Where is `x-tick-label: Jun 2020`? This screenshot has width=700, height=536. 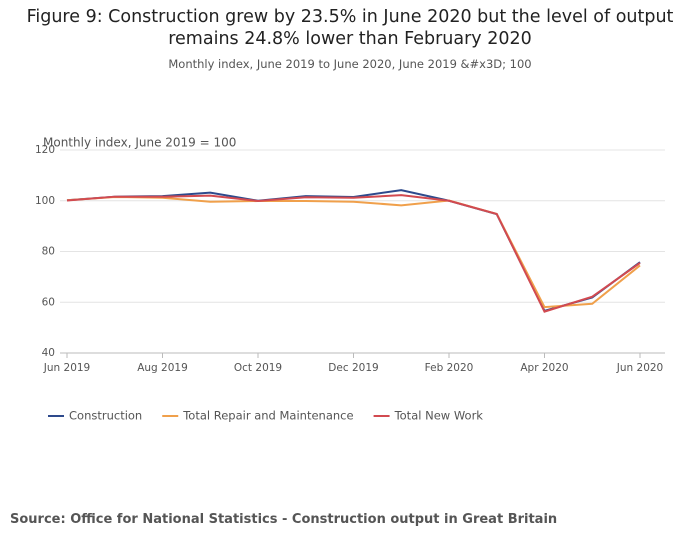 x-tick-label: Jun 2020 is located at coordinates (639, 368).